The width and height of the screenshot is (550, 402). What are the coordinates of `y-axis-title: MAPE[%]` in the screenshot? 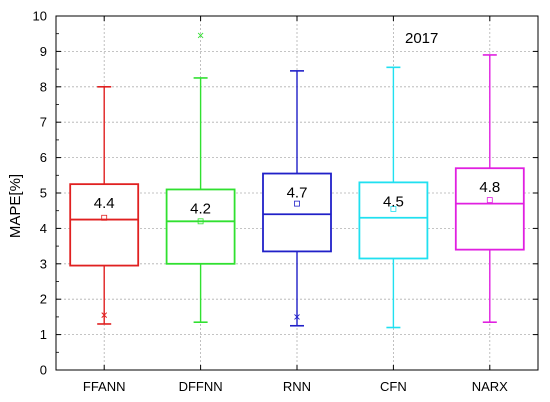 It's located at (15, 206).